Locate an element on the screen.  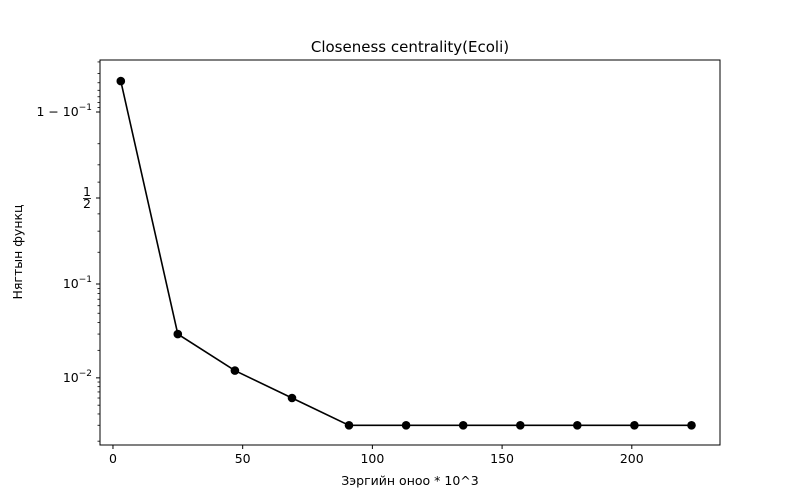
y-tick-label: 1 − 10−1 is located at coordinates (64, 111).